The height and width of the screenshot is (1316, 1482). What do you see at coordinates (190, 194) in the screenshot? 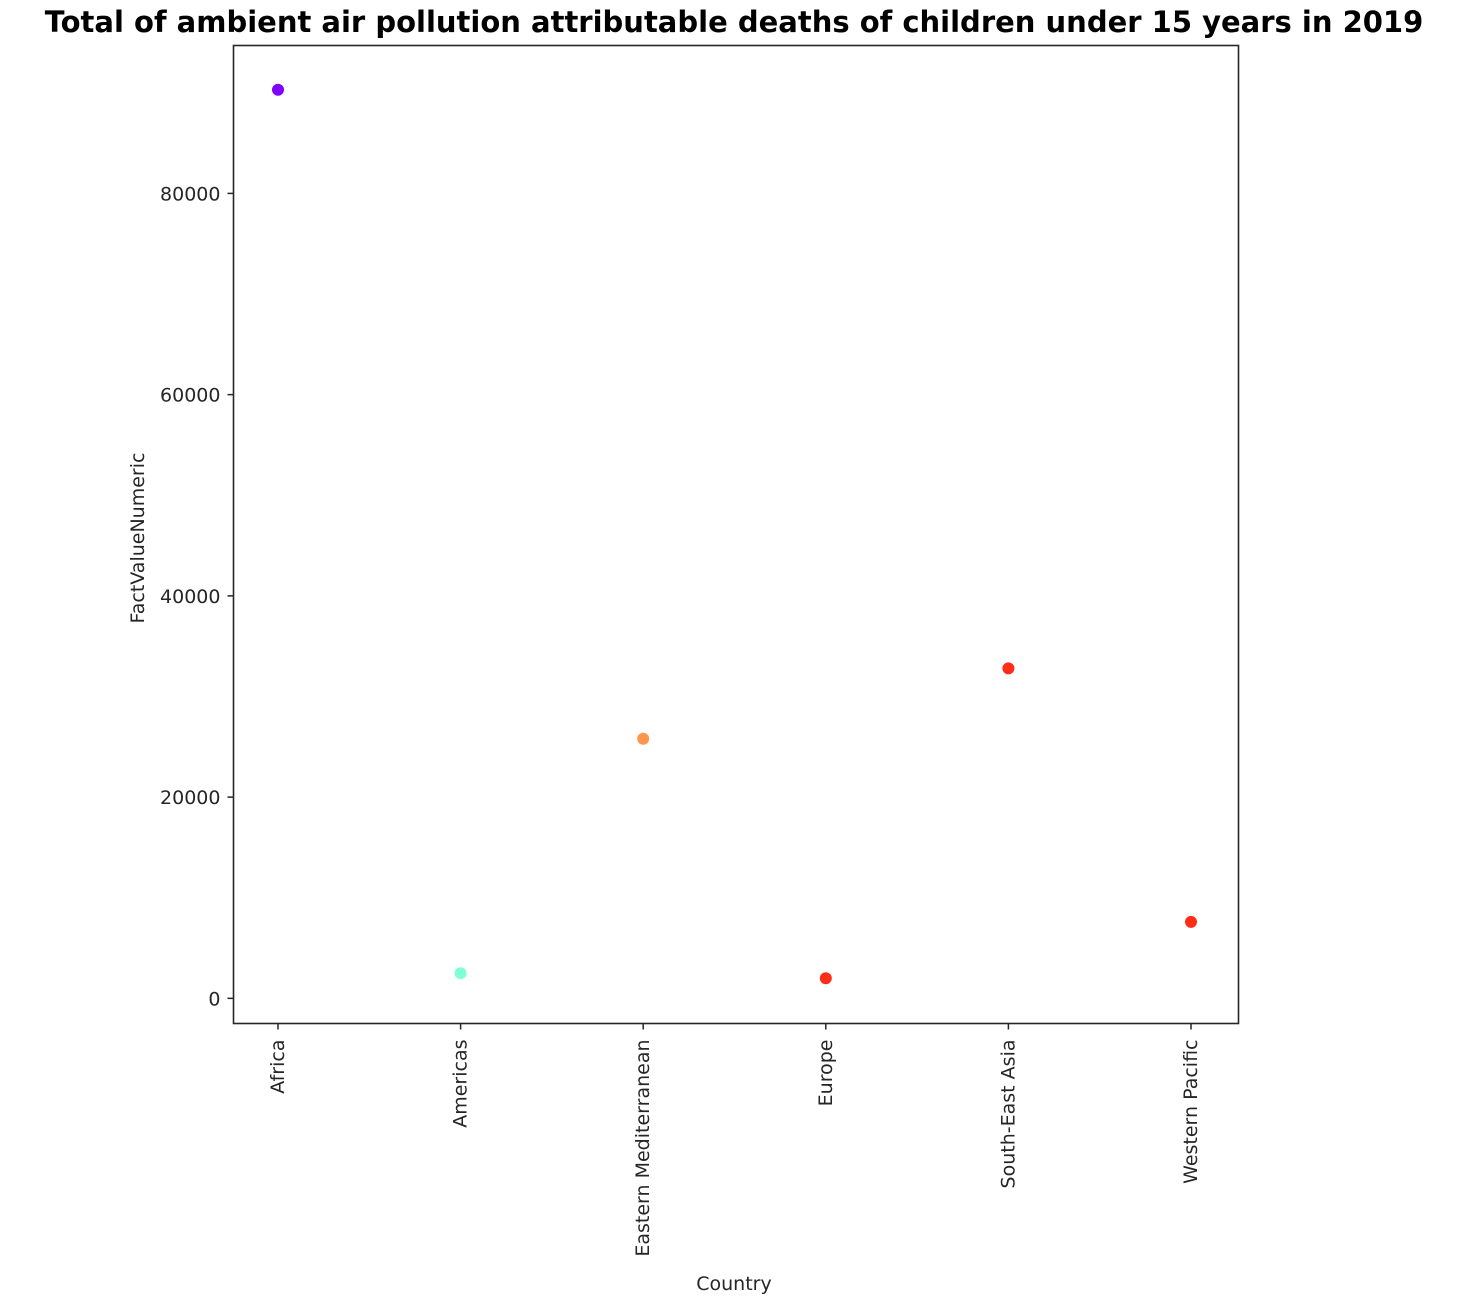
I see `y-tick-label: 80000` at bounding box center [190, 194].